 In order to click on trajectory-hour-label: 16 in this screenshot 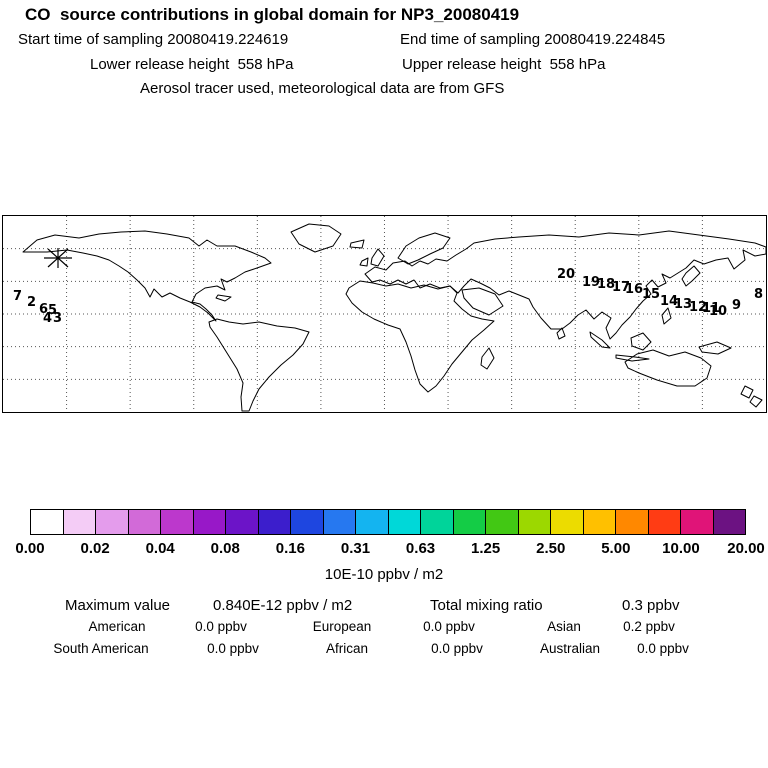, I will do `click(634, 289)`.